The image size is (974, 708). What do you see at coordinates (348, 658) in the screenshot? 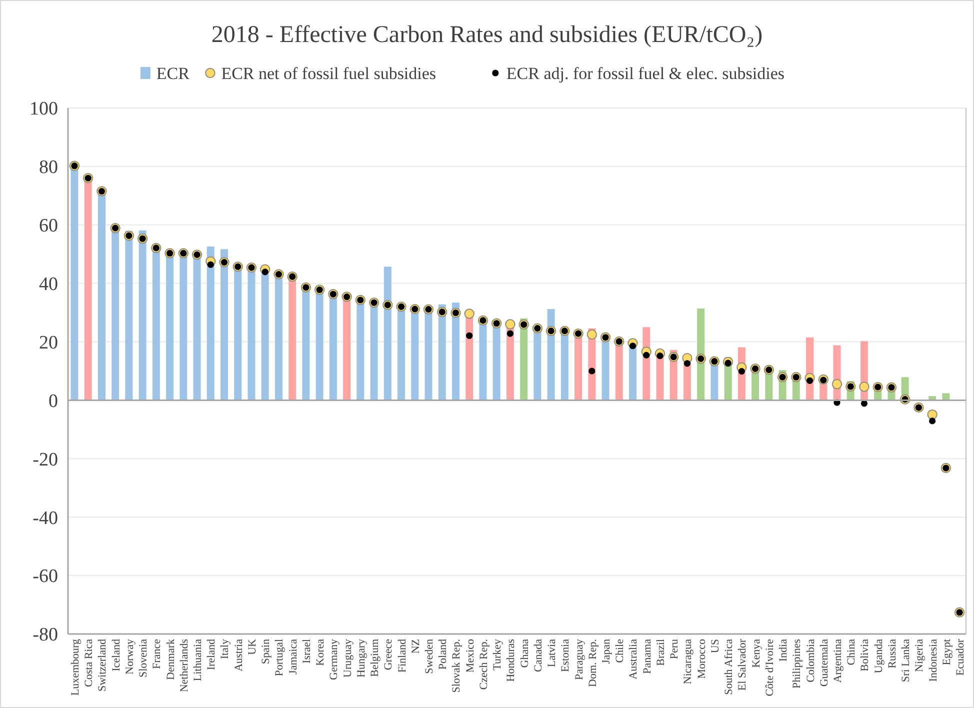
I see `x-tick-label: Uruguay` at bounding box center [348, 658].